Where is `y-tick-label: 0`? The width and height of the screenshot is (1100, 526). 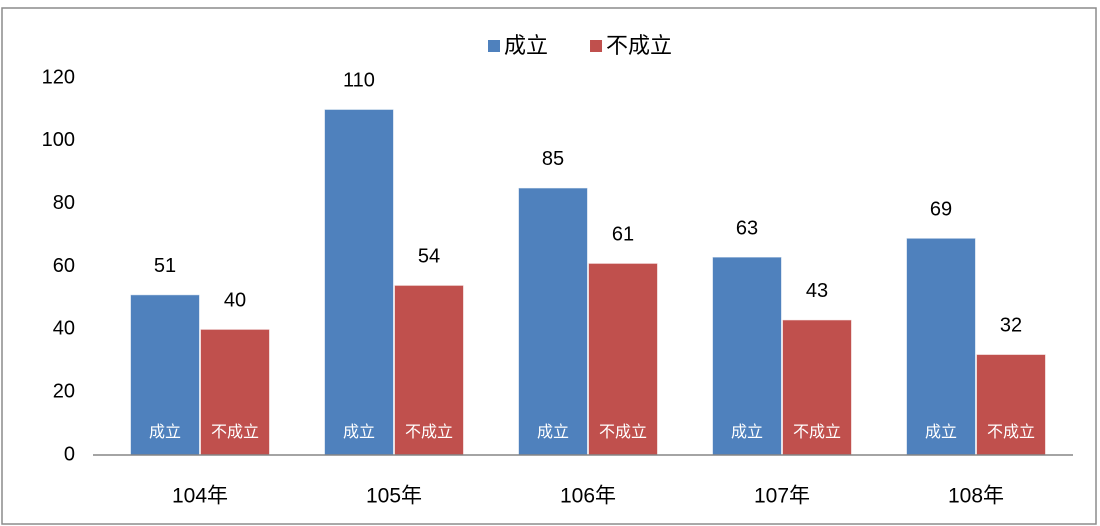
y-tick-label: 0 is located at coordinates (69, 454).